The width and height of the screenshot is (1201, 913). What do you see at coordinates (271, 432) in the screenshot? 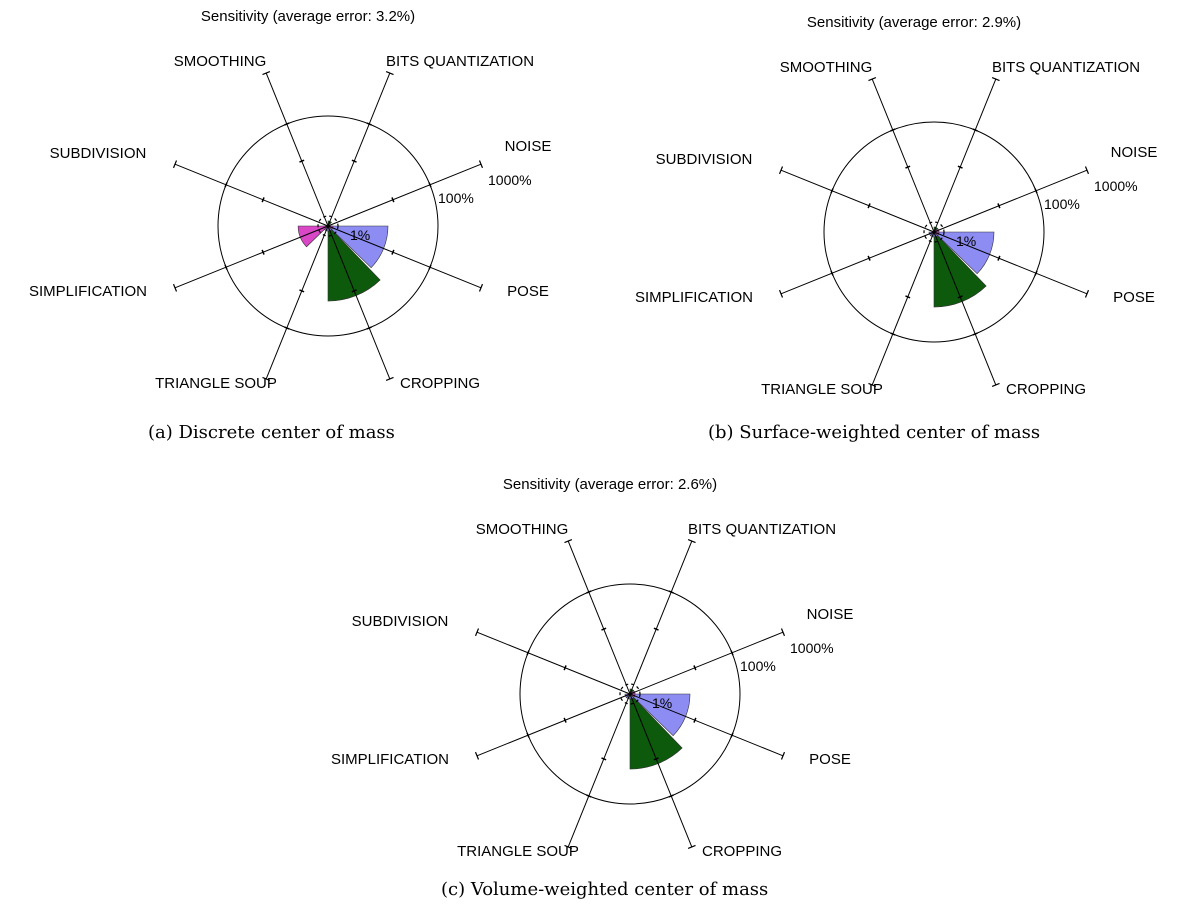
I see `caption-a: (a) Discrete center of mass` at bounding box center [271, 432].